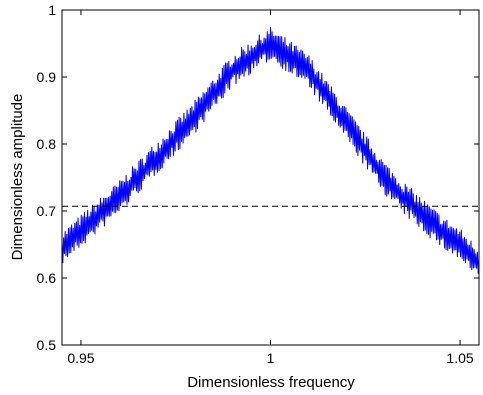 This screenshot has width=483, height=395. I want to click on x-axis-label: Dimensionless frequency, so click(271, 382).